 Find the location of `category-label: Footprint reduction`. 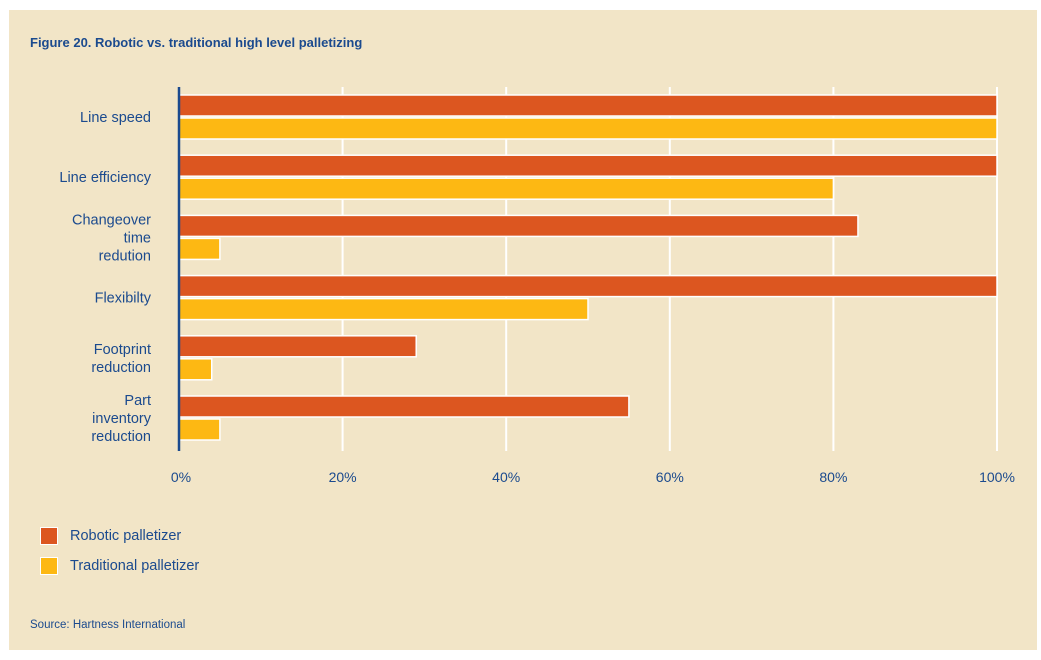

category-label: Footprint reduction is located at coordinates (121, 359).